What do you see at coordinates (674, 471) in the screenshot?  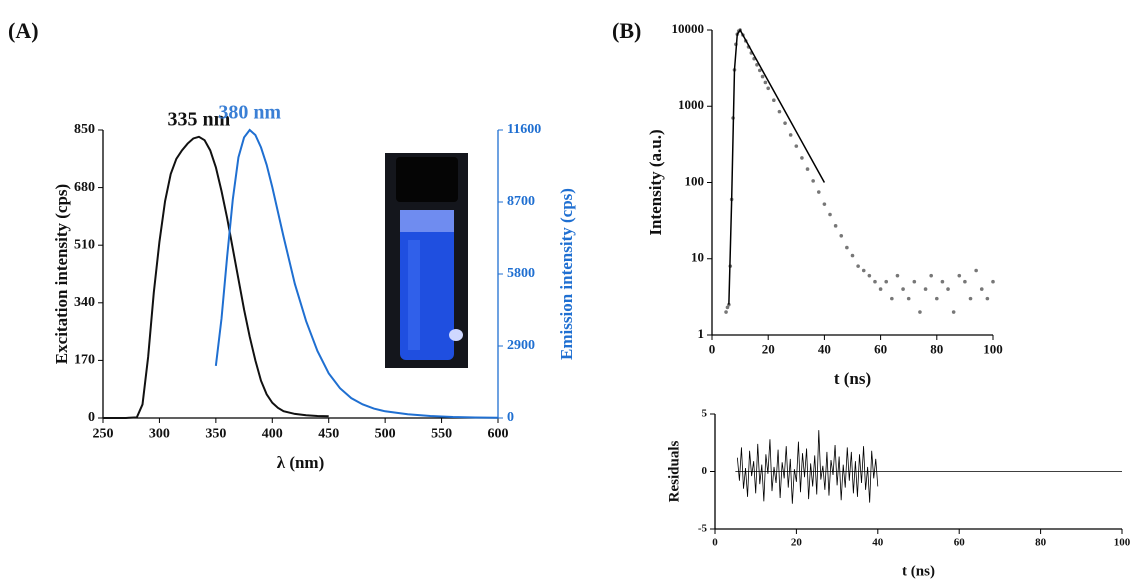 I see `y-axis-title: Residuals` at bounding box center [674, 471].